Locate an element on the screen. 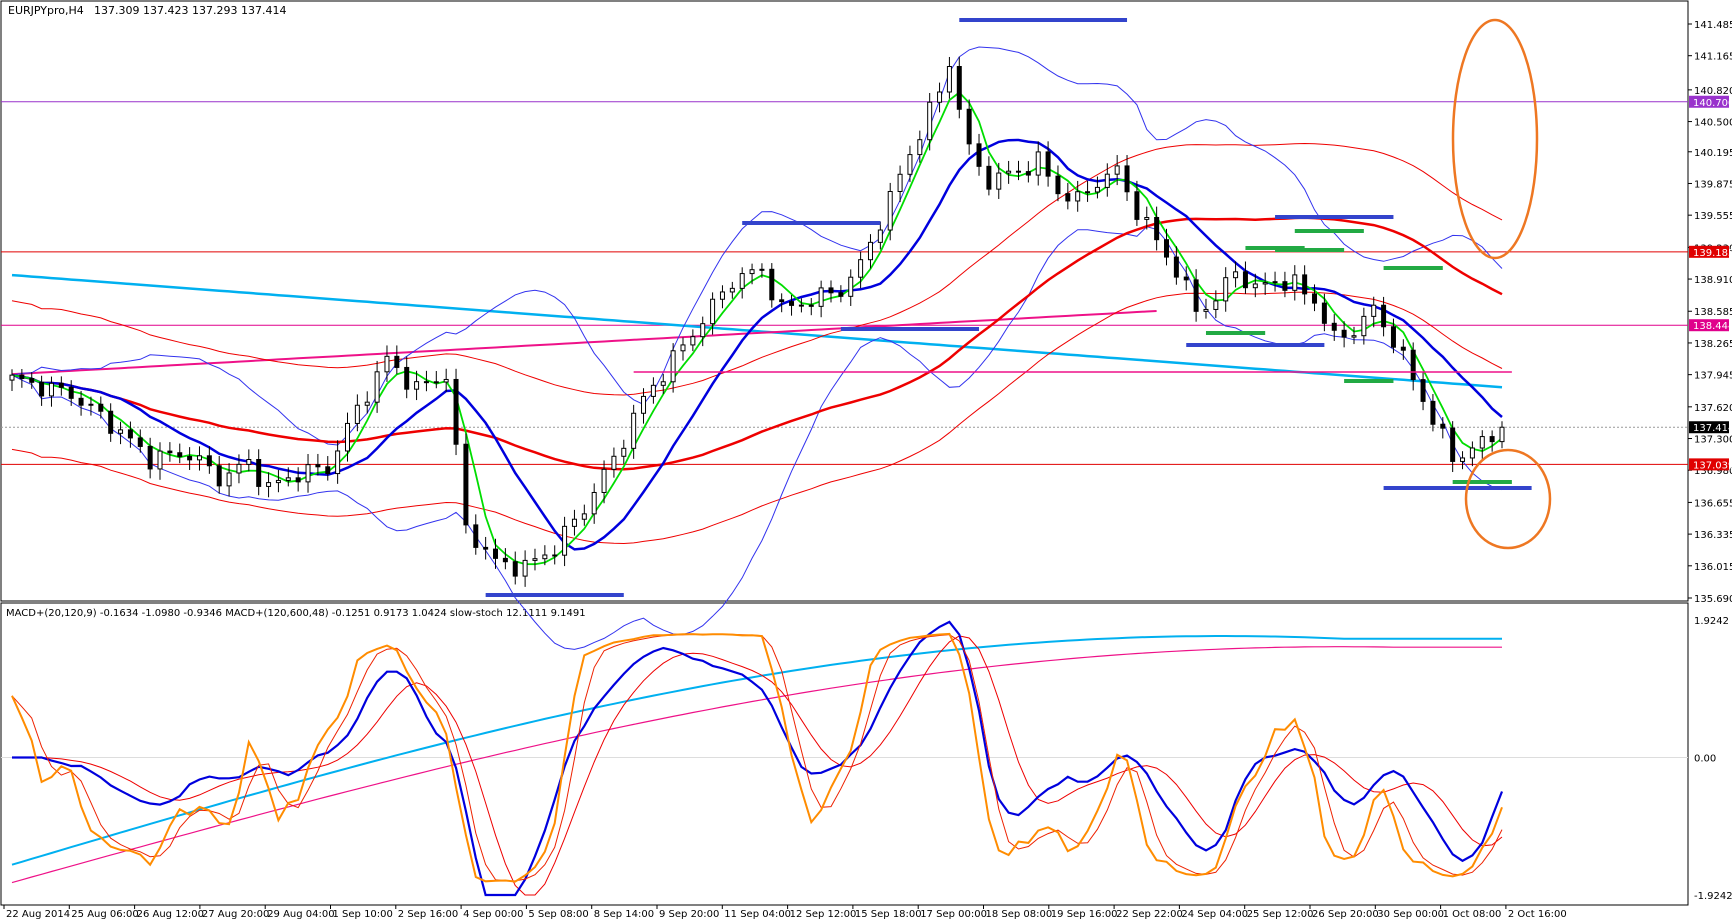 This screenshot has height=924, width=1732. time-tick-label-19: 25 Sep 12:00 is located at coordinates (1280, 914).